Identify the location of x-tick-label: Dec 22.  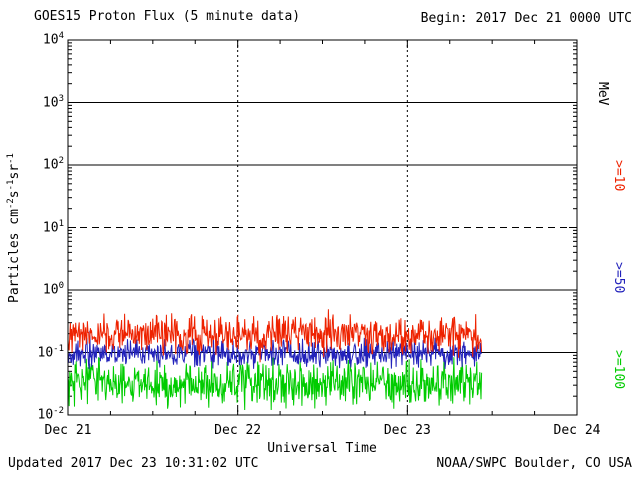
(238, 430).